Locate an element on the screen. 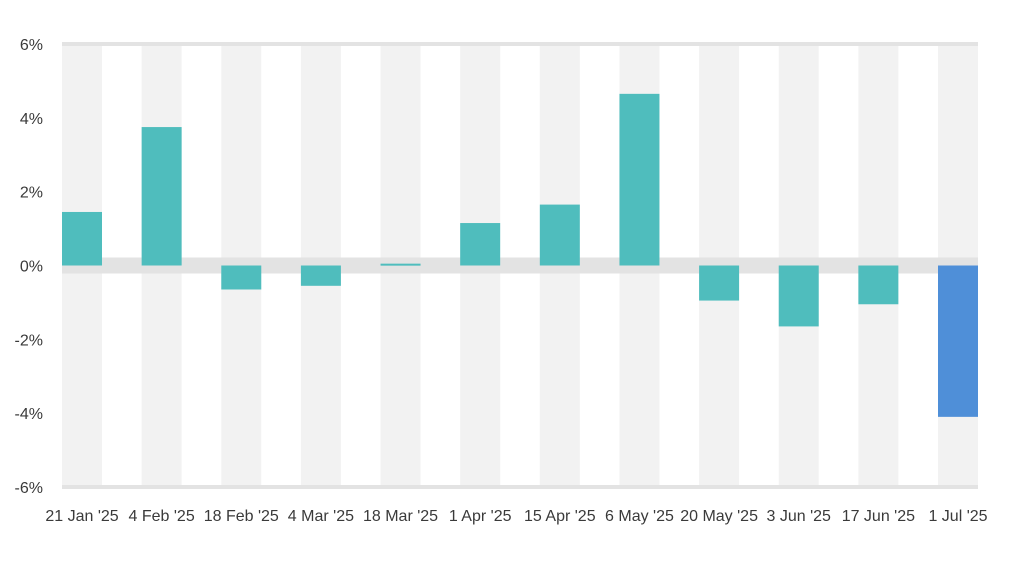  x-tick-label: 6 May '25 is located at coordinates (639, 516).